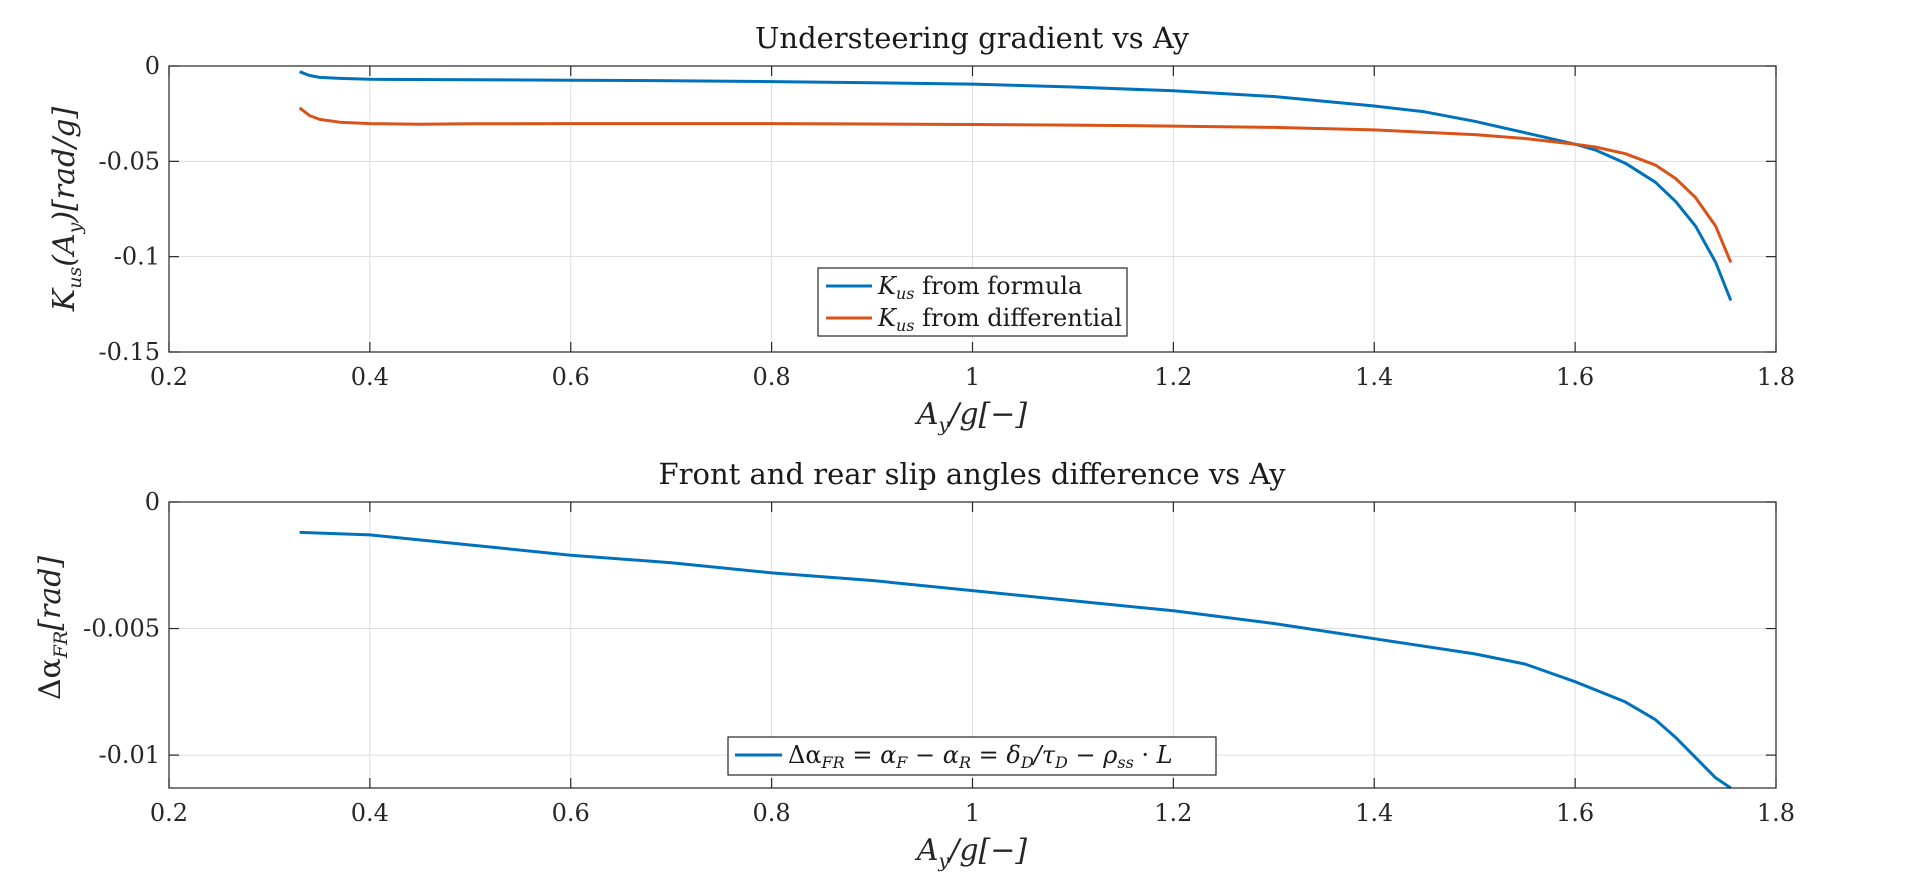  I want to click on y-axis-label: ΔαFR[rad], so click(52, 628).